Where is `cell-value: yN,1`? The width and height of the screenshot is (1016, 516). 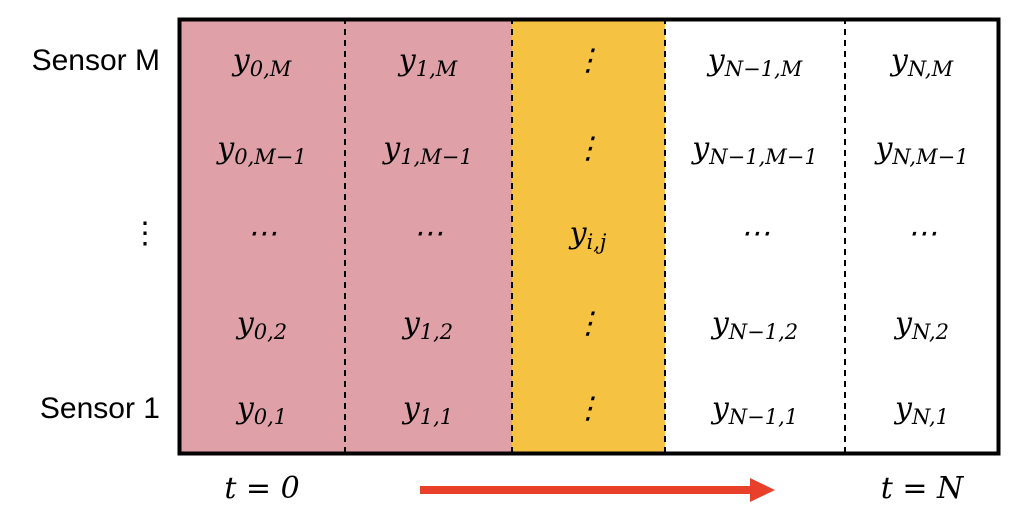 cell-value: yN,1 is located at coordinates (921, 410).